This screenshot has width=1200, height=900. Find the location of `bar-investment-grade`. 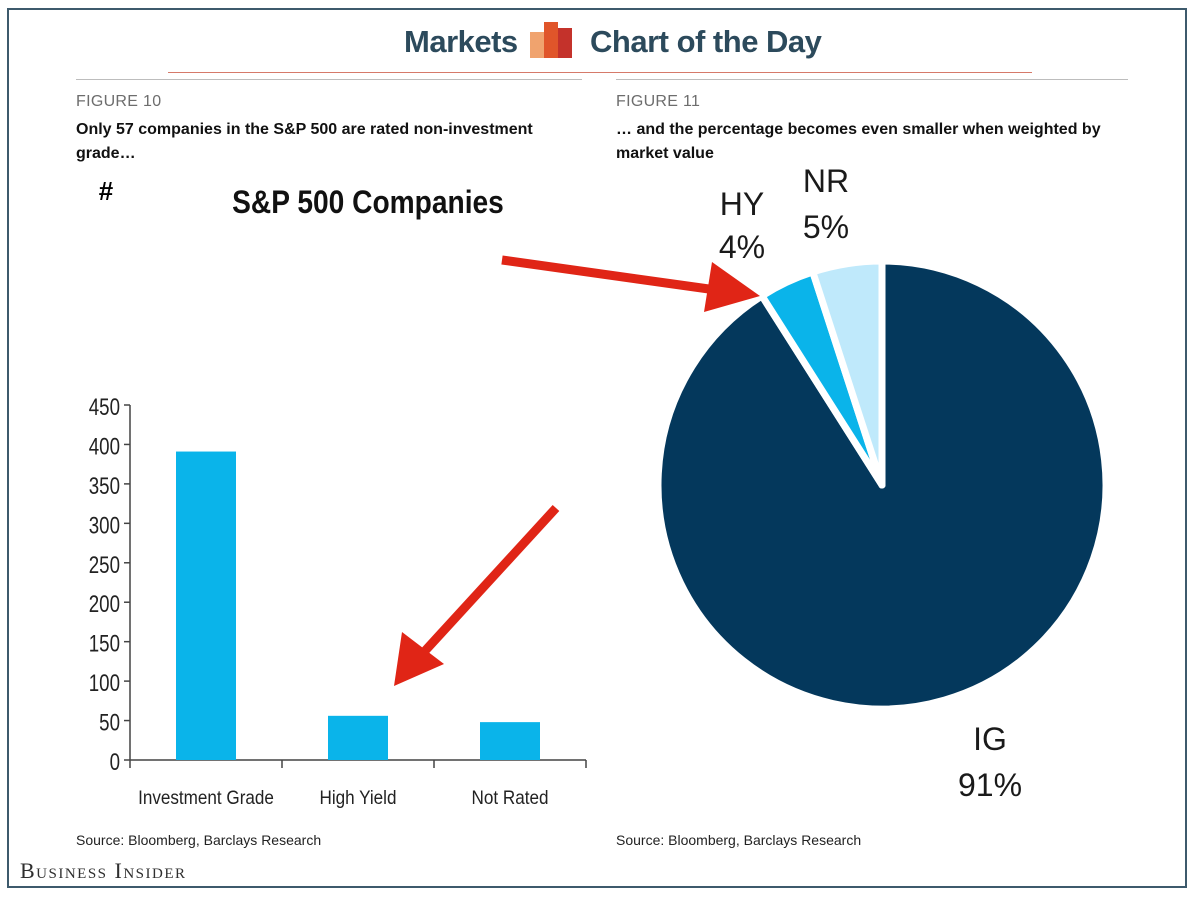

bar-investment-grade is located at coordinates (206, 605).